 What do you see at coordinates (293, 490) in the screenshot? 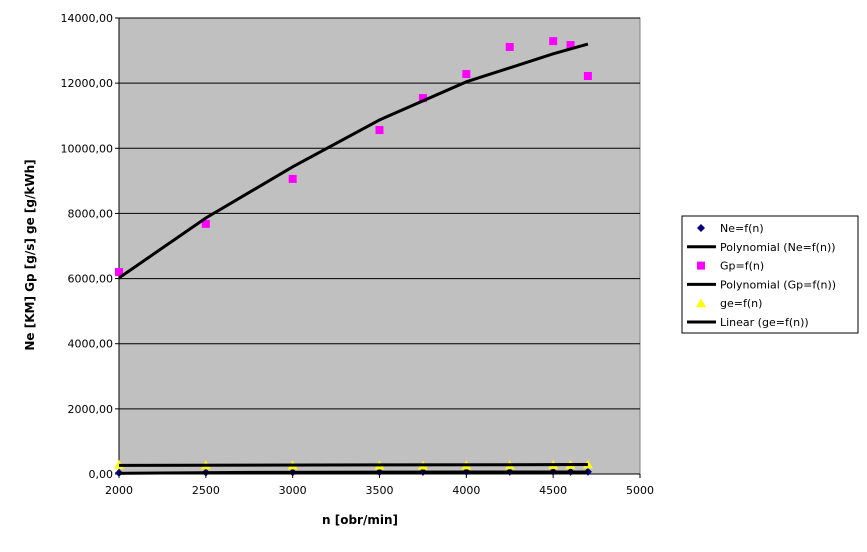
I see `x-tick-label: 3000` at bounding box center [293, 490].